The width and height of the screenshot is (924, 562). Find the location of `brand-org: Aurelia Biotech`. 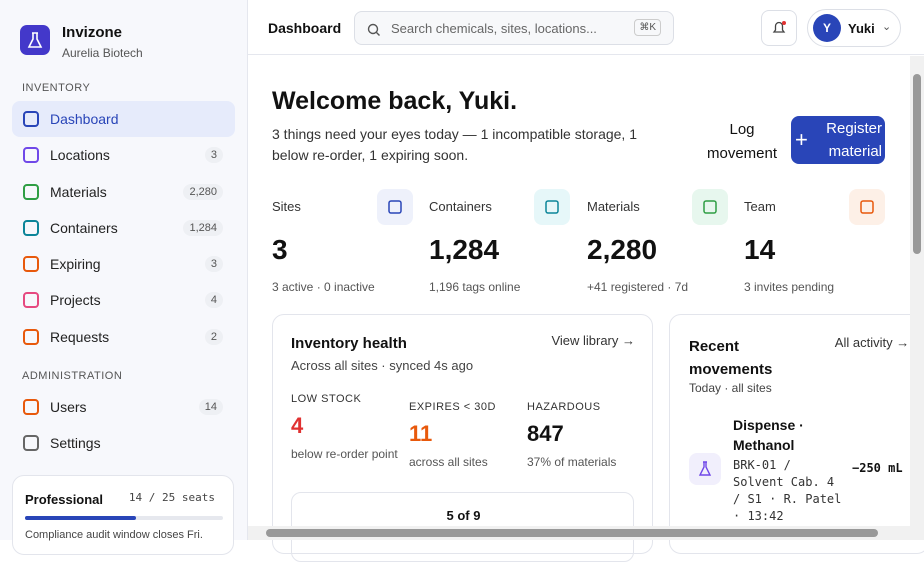

brand-org: Aurelia Biotech is located at coordinates (102, 53).